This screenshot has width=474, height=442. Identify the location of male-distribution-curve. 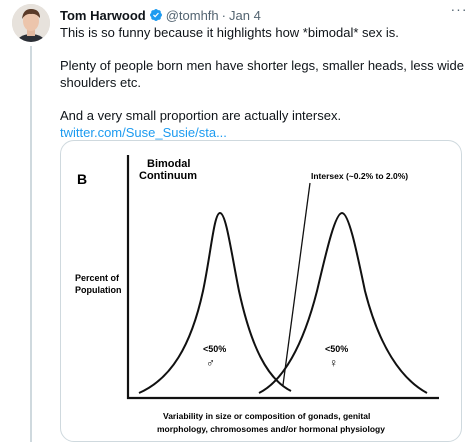
(215, 302).